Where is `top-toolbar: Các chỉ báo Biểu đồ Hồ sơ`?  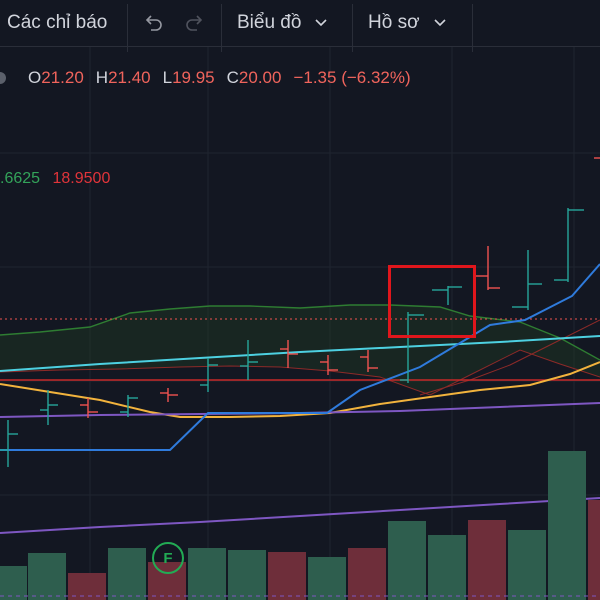 top-toolbar: Các chỉ báo Biểu đồ Hồ sơ is located at coordinates (300, 26).